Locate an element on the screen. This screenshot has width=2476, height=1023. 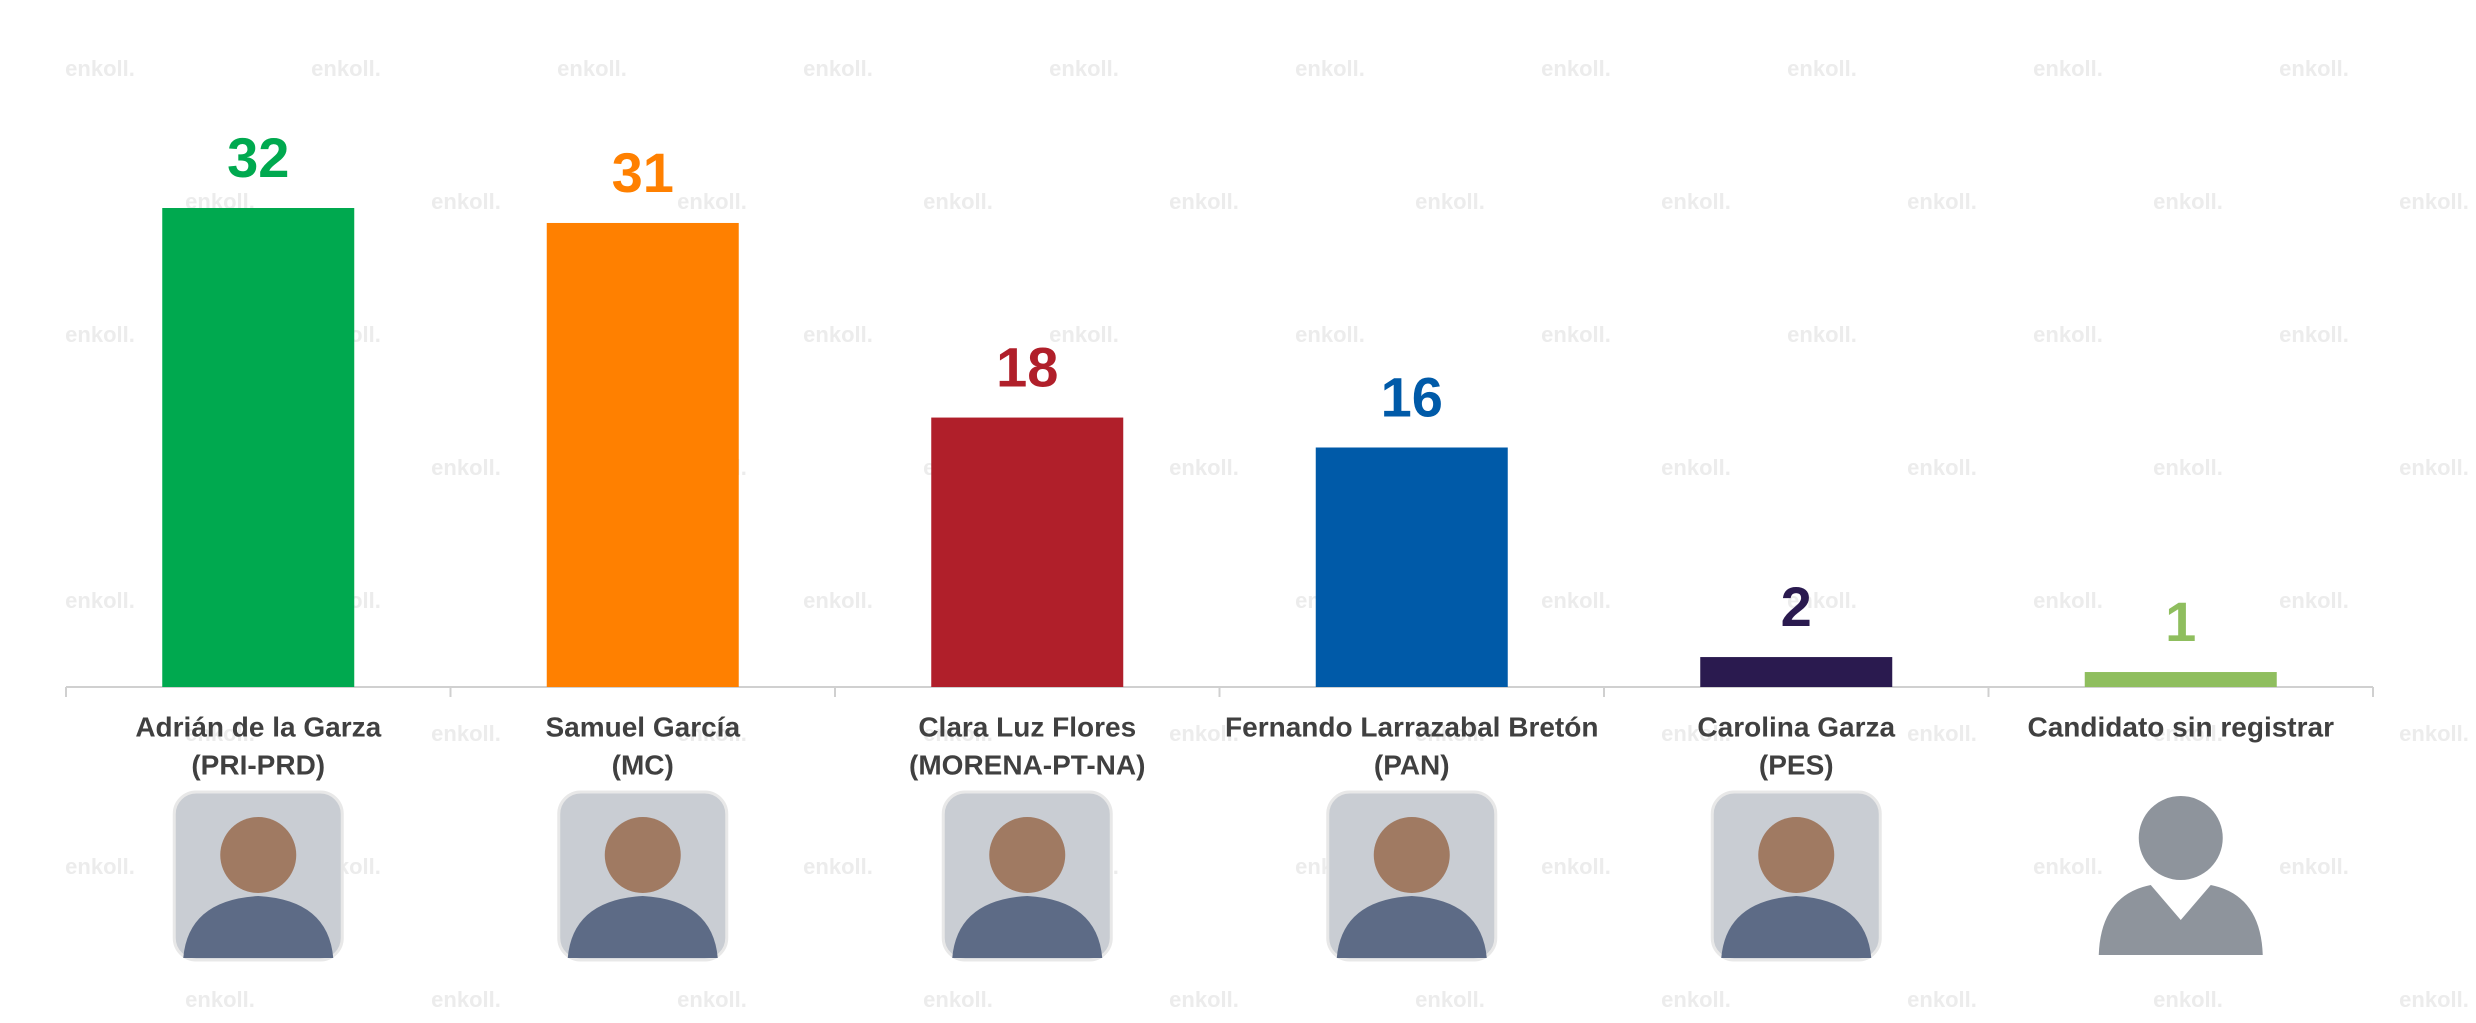
value-label: 18 is located at coordinates (1027, 366).